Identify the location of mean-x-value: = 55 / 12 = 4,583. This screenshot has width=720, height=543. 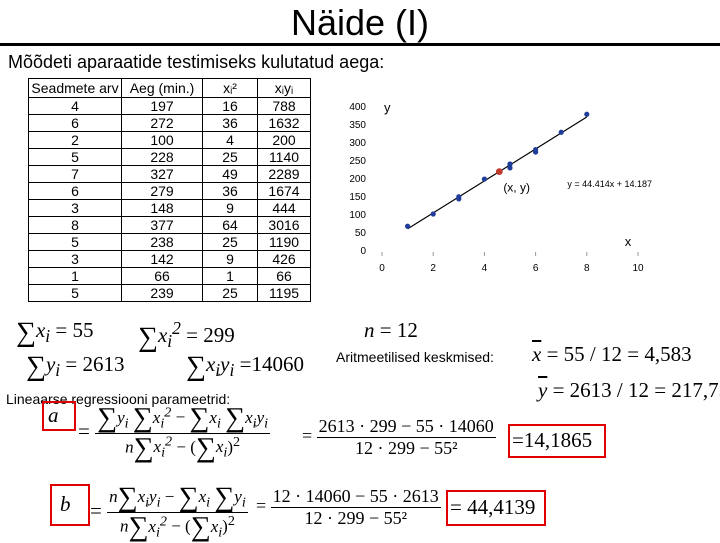
(619, 354).